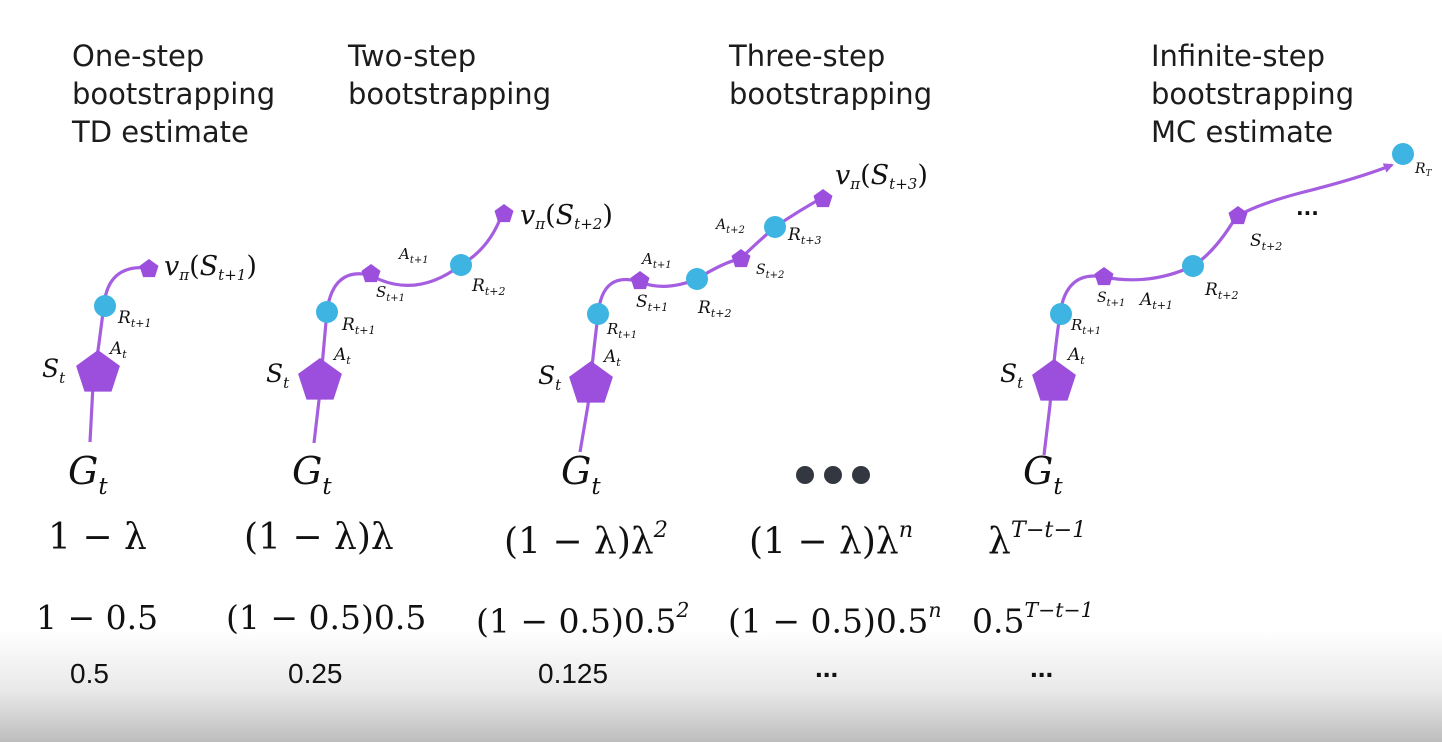 The height and width of the screenshot is (742, 1442). What do you see at coordinates (174, 94) in the screenshot?
I see `title-one-step: One-step bootstrapping TD estimate` at bounding box center [174, 94].